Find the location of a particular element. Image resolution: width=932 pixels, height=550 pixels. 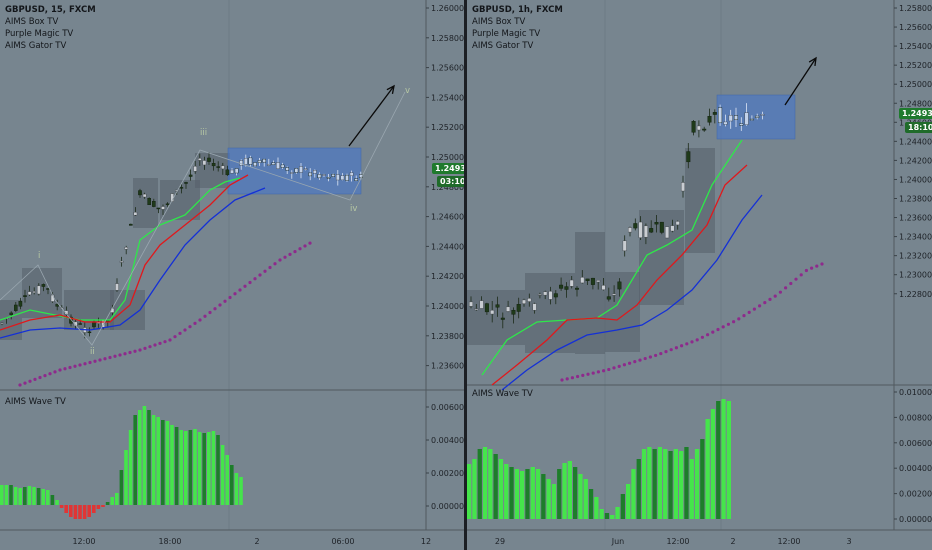

wave-label-iii: iii is located at coordinates (204, 133).